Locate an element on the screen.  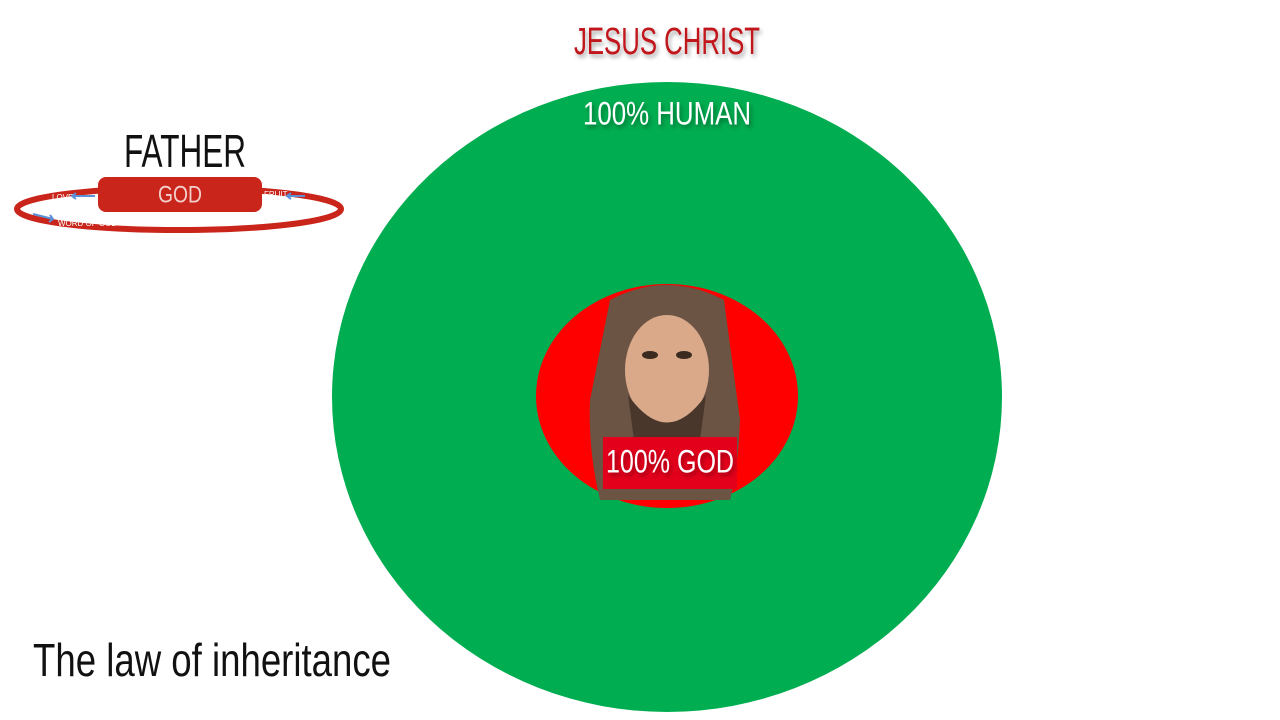
father-box is located at coordinates (180, 194).